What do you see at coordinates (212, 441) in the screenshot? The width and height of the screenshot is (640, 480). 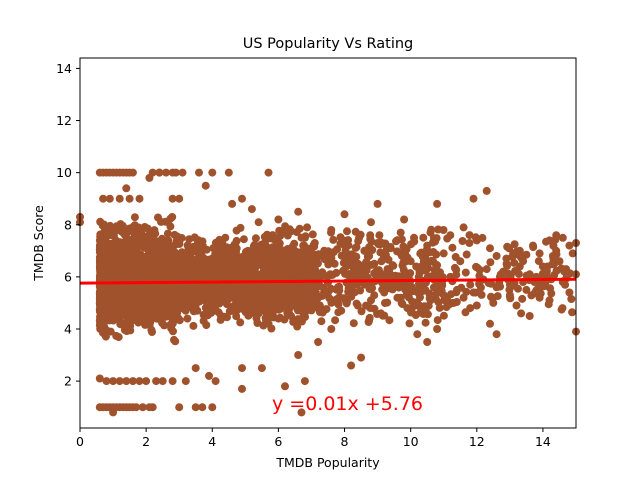 I see `x-tick-label: 4` at bounding box center [212, 441].